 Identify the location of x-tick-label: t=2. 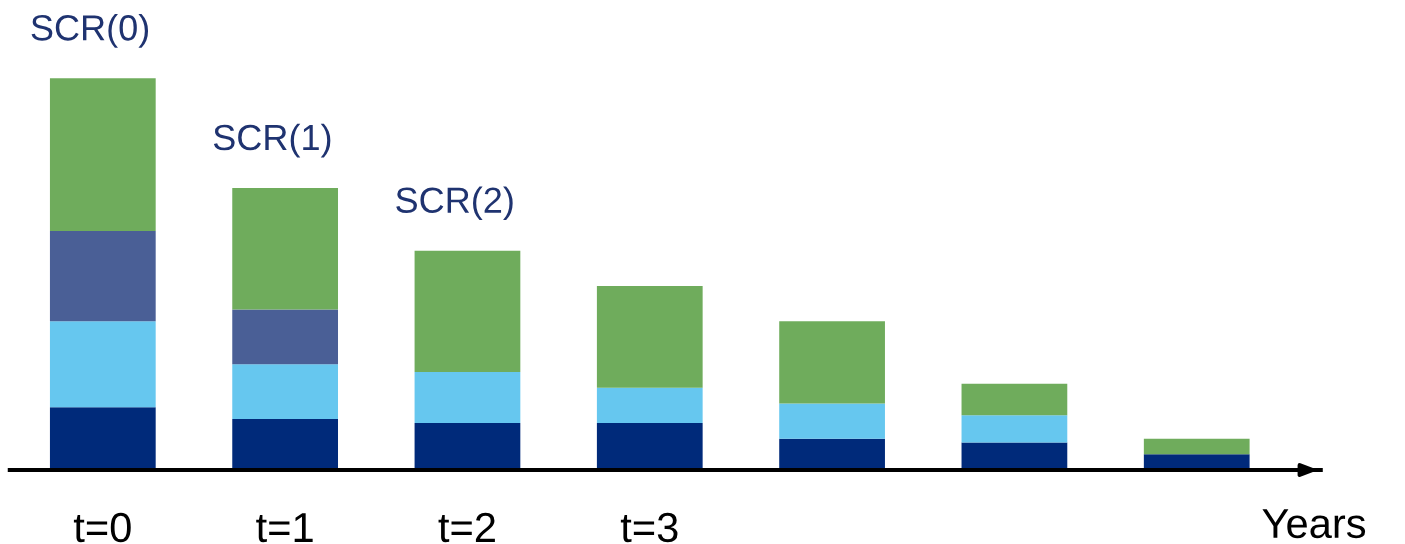
(466, 527).